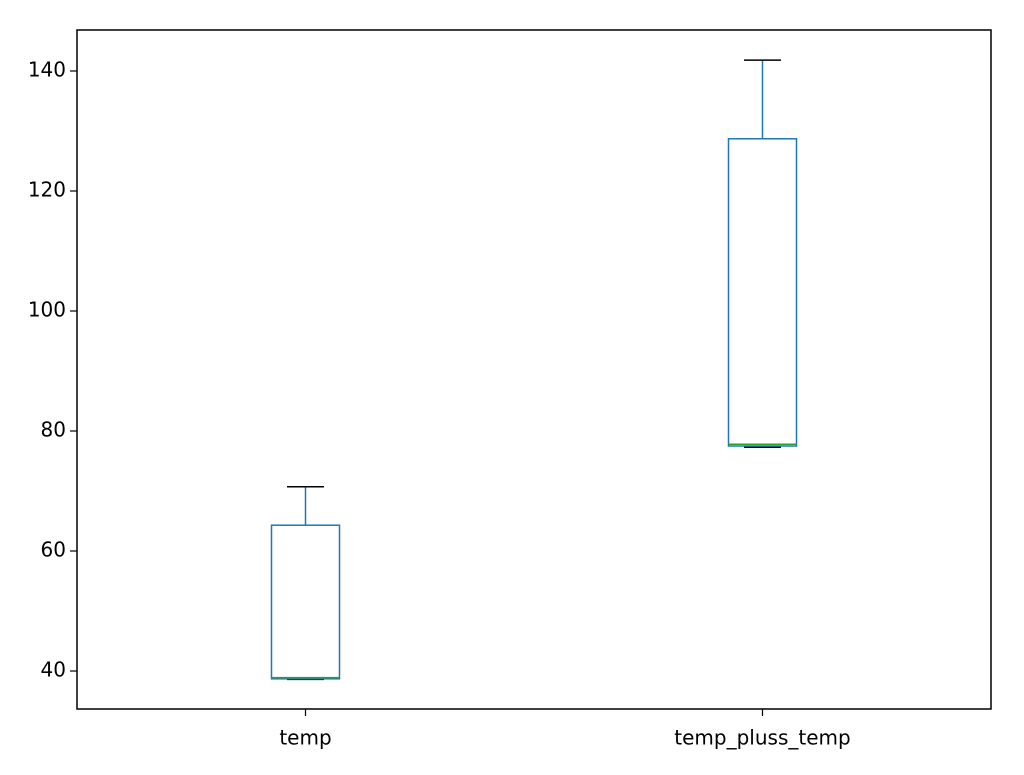 The height and width of the screenshot is (775, 1024). What do you see at coordinates (53, 430) in the screenshot?
I see `y-tick-label: 80` at bounding box center [53, 430].